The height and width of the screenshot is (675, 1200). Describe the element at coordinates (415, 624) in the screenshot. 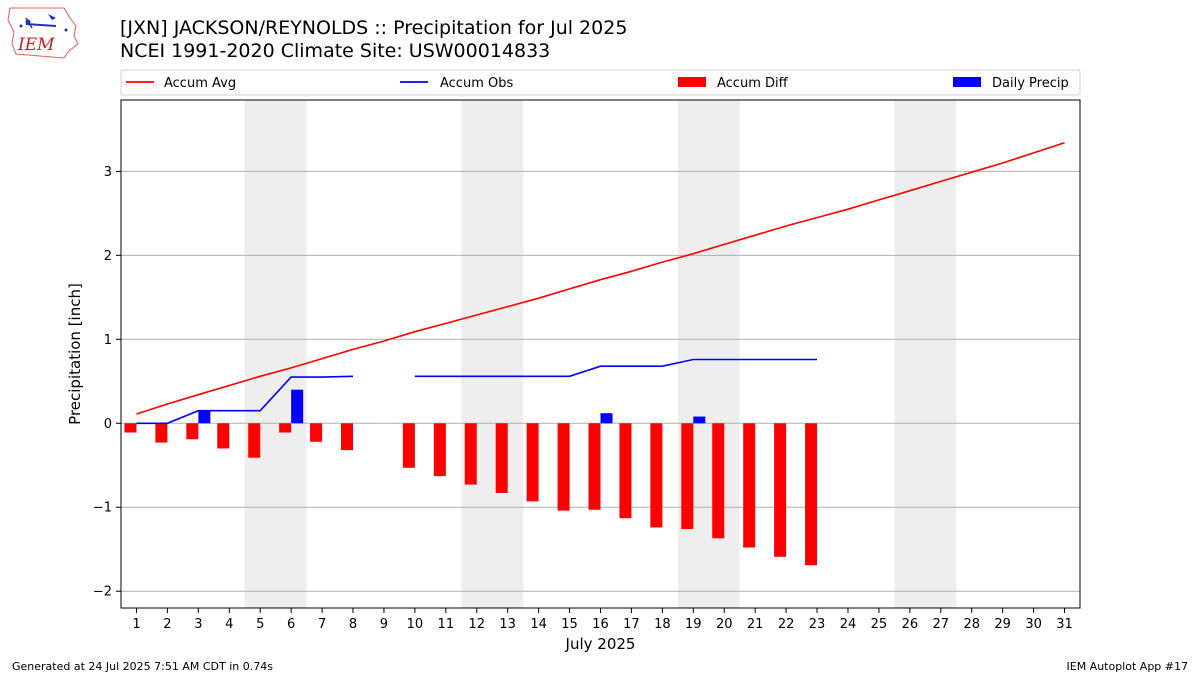

I see `x-tick-label: 10` at that location.